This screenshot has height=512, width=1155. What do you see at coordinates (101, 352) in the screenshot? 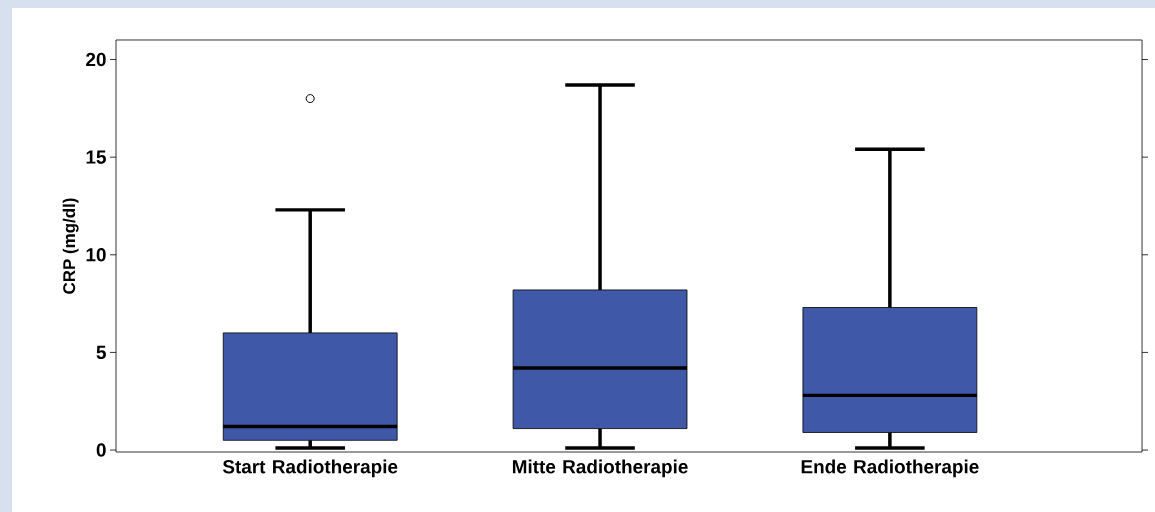
I see `y-tick-label: 5` at bounding box center [101, 352].